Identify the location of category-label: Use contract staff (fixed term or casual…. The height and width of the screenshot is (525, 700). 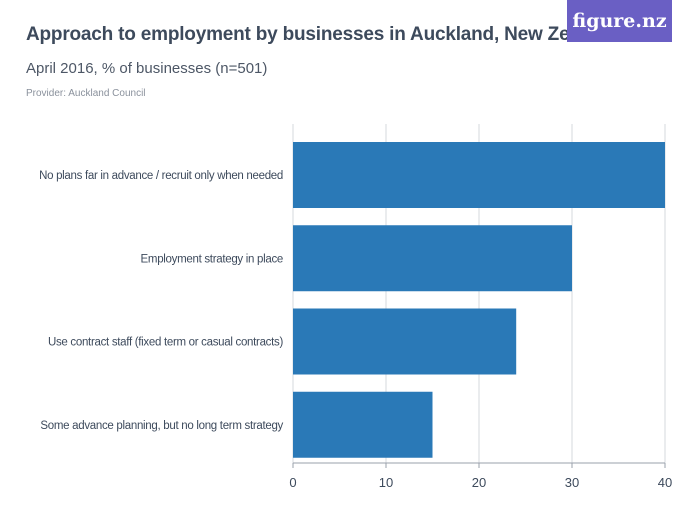
(165, 343).